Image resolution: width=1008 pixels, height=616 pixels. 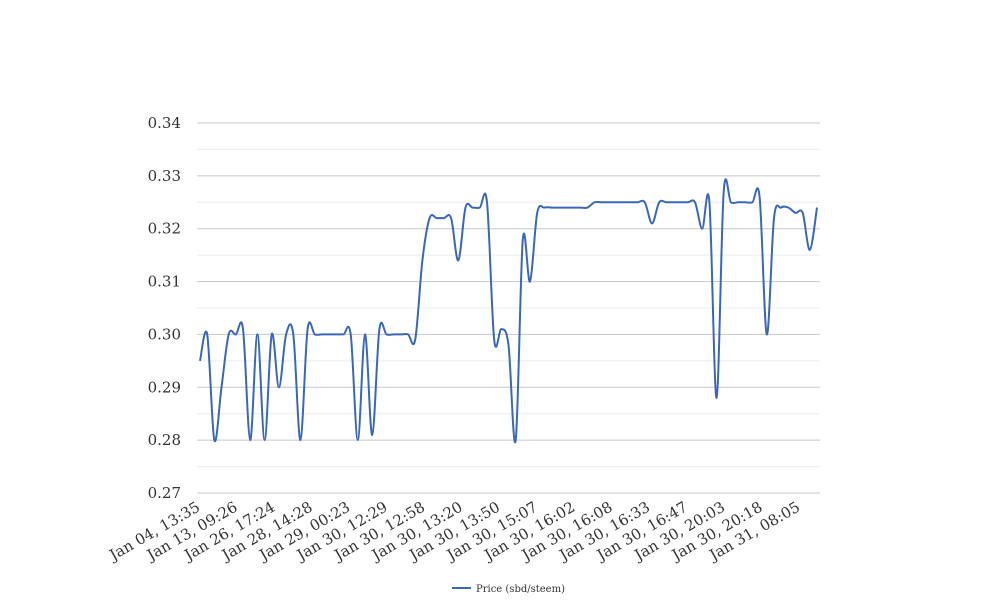 What do you see at coordinates (520, 589) in the screenshot?
I see `legend-label: Price (sbd/steem)` at bounding box center [520, 589].